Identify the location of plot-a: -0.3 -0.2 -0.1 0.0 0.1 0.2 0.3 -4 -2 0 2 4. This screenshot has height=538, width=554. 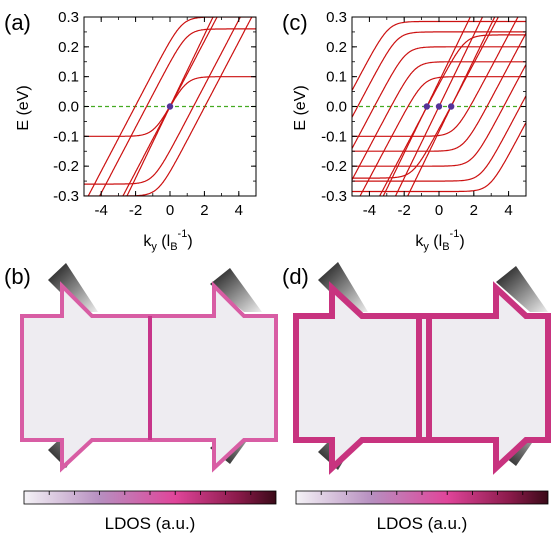
(155, 114).